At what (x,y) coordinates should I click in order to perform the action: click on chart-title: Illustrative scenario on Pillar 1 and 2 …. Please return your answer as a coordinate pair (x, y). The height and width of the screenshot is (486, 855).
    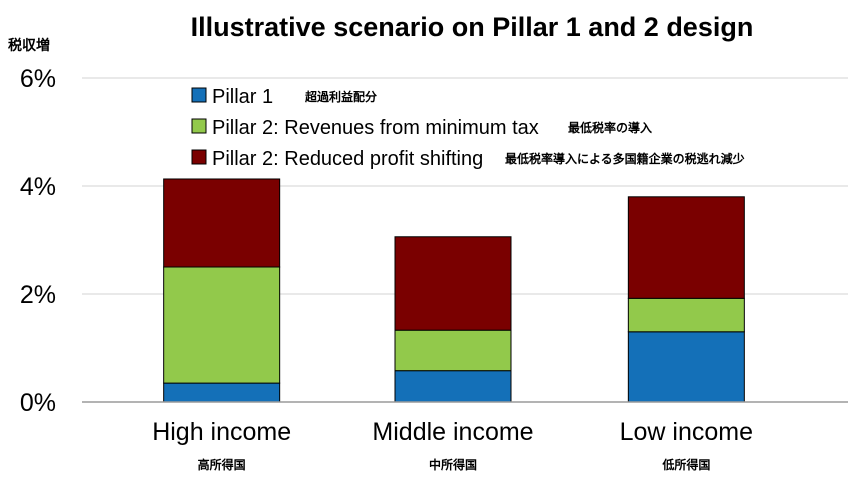
    Looking at the image, I should click on (472, 27).